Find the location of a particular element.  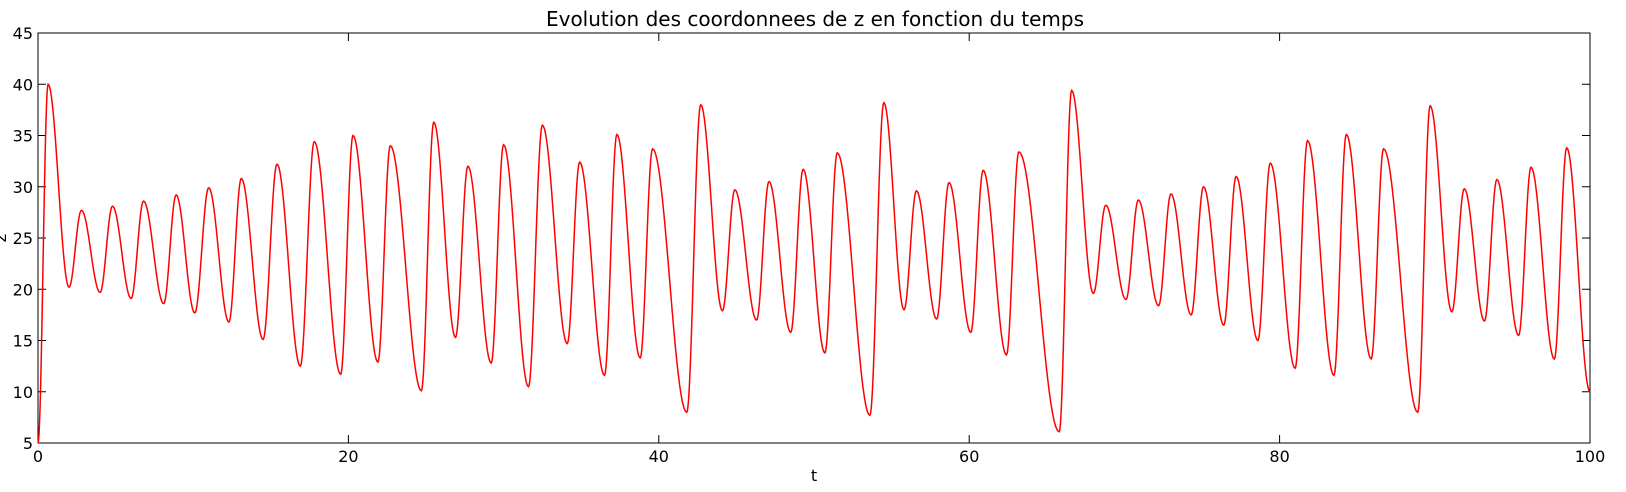

x-tick-label: 20 is located at coordinates (348, 456).